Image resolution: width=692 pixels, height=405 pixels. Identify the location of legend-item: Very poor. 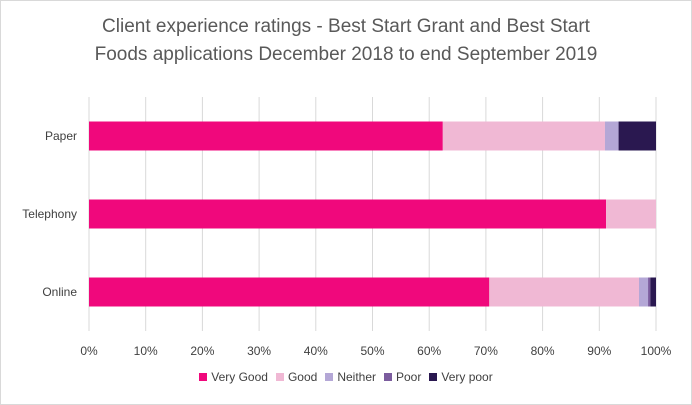
(461, 377).